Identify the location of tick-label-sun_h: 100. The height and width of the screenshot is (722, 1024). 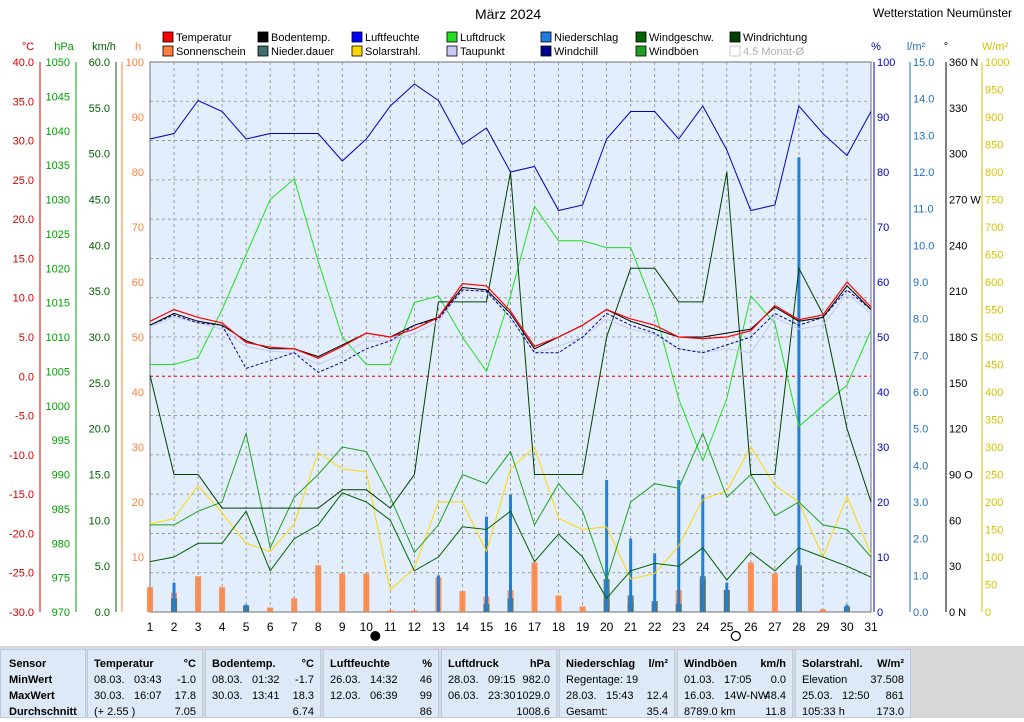
(135, 63).